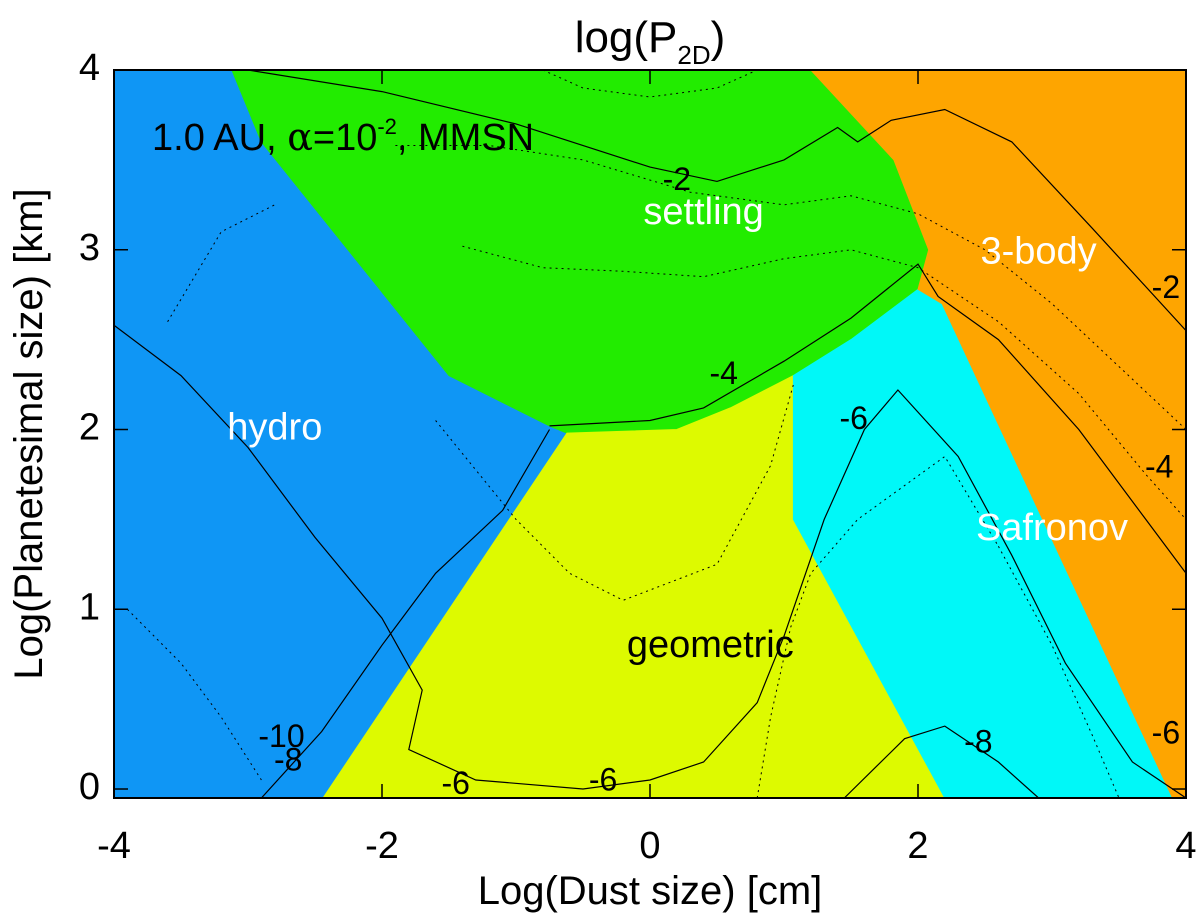 The height and width of the screenshot is (917, 1200). Describe the element at coordinates (89, 787) in the screenshot. I see `y-tick-label: 0` at that location.